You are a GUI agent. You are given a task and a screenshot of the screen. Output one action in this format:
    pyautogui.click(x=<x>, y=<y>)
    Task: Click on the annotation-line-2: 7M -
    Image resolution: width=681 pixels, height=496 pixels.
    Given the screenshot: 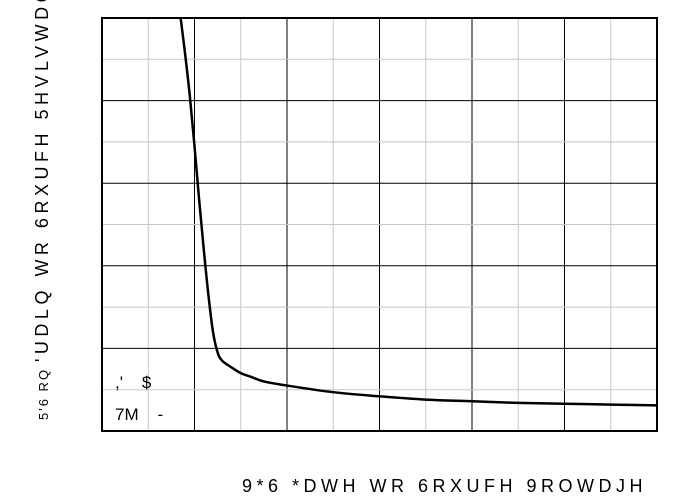 What is the action you would take?
    pyautogui.click(x=139, y=414)
    